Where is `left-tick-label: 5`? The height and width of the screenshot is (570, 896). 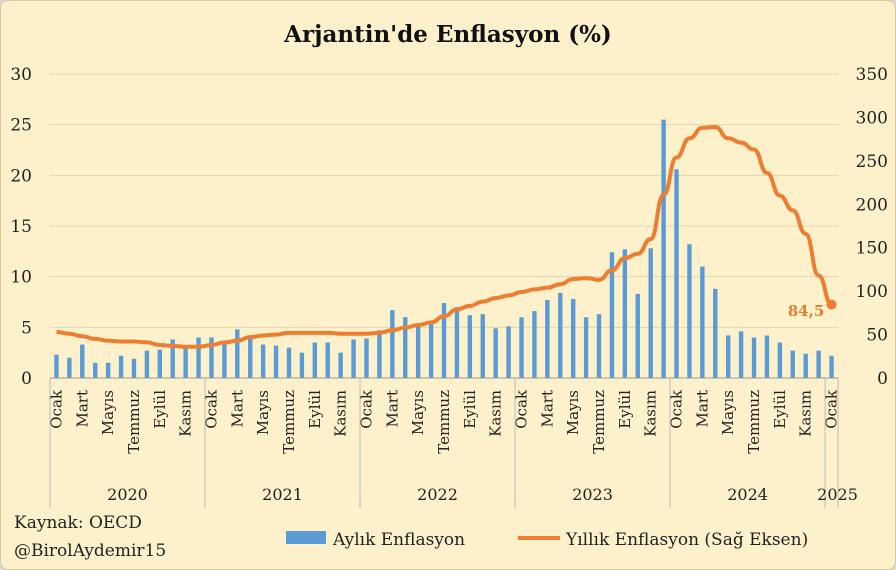
left-tick-label: 5 is located at coordinates (26, 328).